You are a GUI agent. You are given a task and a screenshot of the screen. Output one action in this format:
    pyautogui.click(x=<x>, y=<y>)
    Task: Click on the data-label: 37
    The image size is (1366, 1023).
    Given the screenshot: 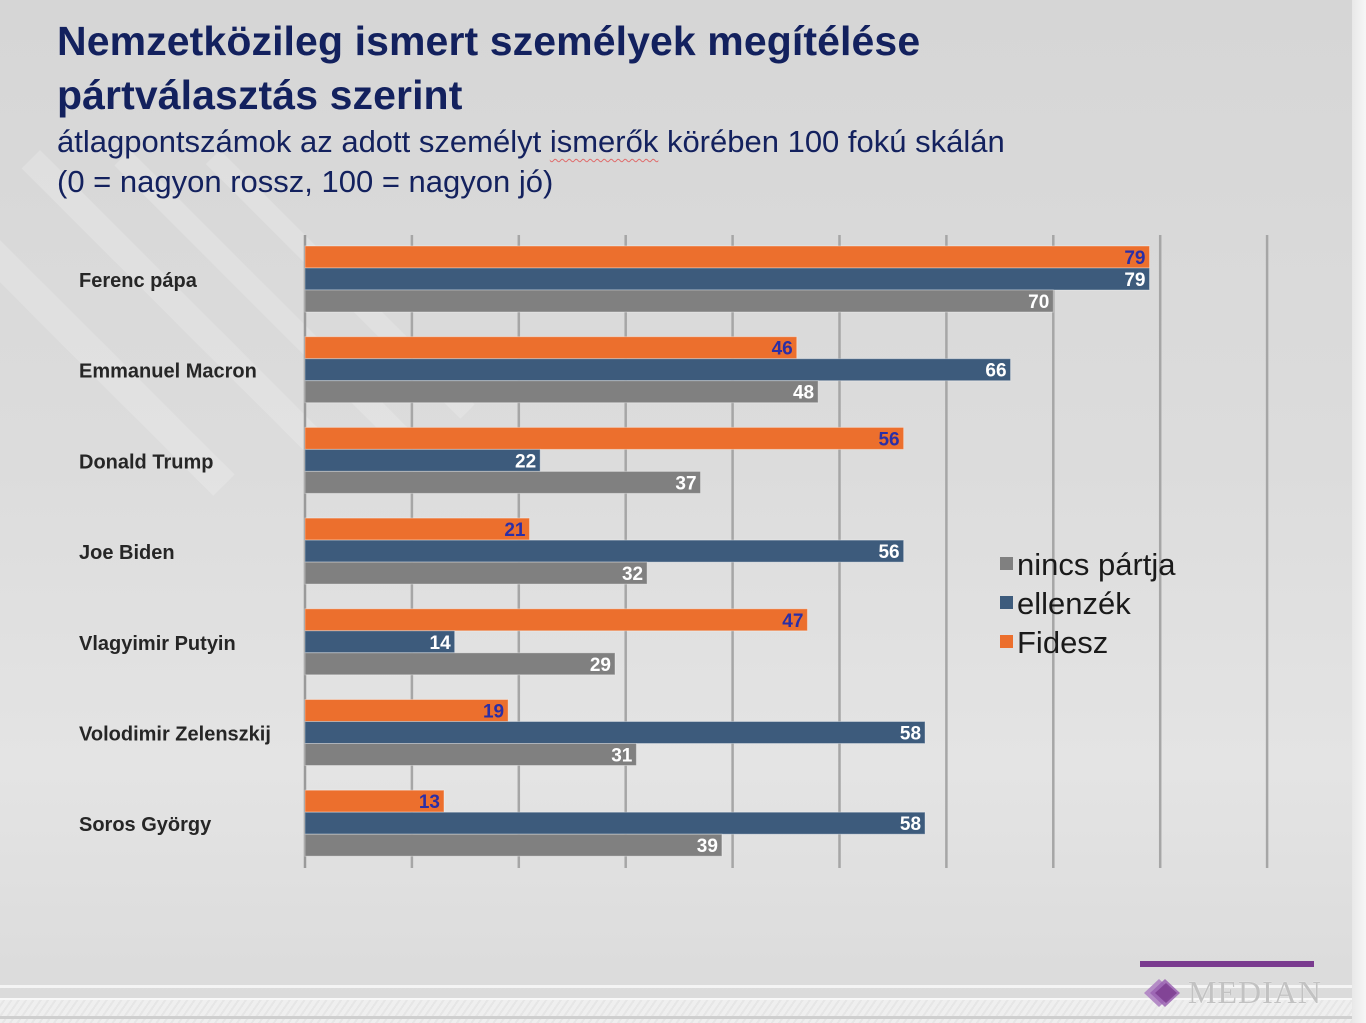 What is the action you would take?
    pyautogui.click(x=685, y=483)
    